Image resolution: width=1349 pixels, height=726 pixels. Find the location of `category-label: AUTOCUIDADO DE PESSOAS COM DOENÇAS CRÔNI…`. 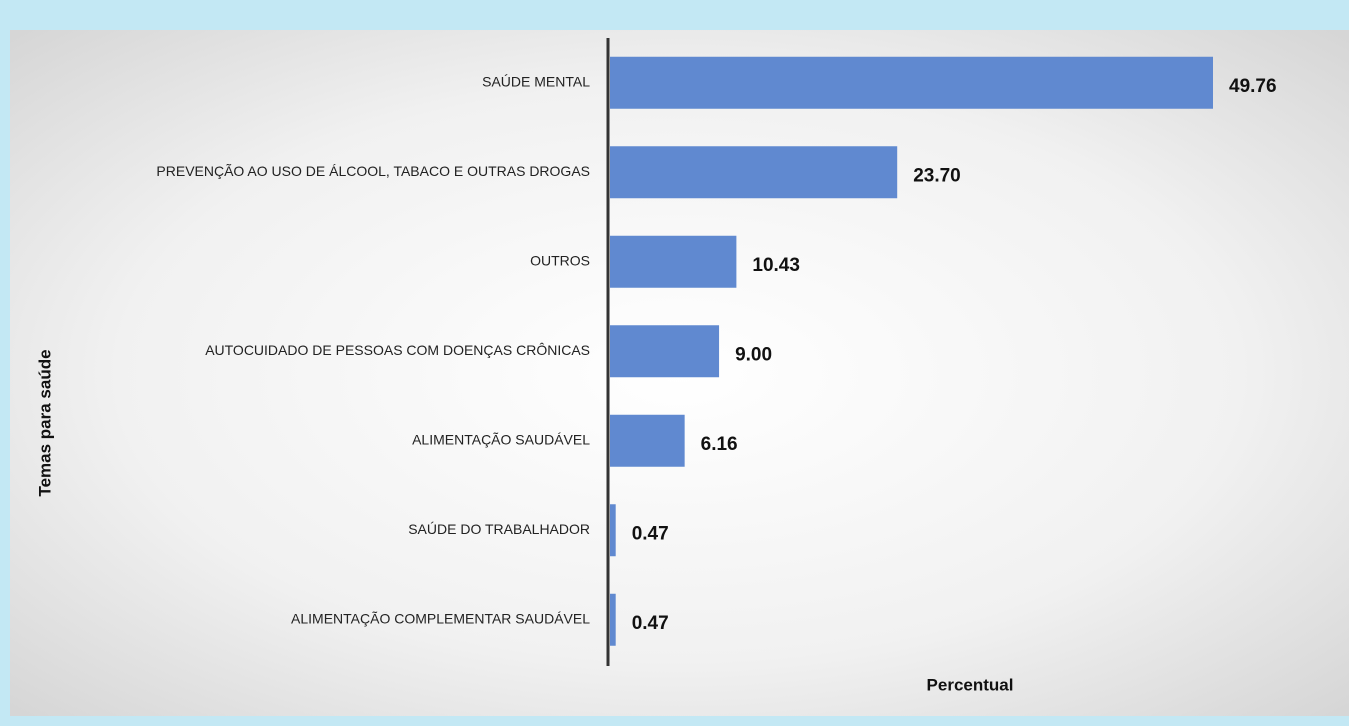

category-label: AUTOCUIDADO DE PESSOAS COM DOENÇAS CRÔNI… is located at coordinates (397, 350).